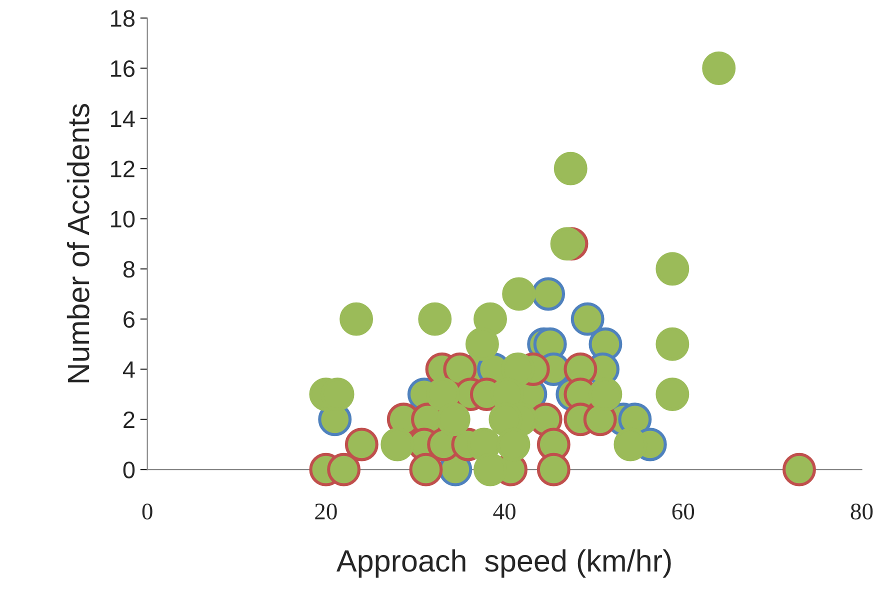 This screenshot has height=602, width=893. Describe the element at coordinates (123, 18) in the screenshot. I see `y-tick-label: 18` at that location.